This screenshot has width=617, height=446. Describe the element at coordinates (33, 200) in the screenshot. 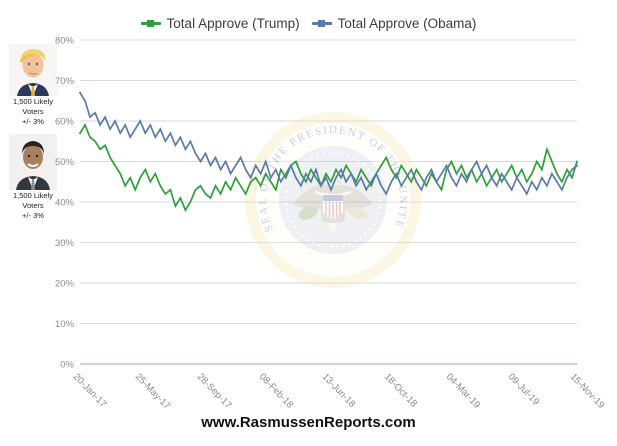

I see `obama-sample-size: 1,500 Likely Voters` at that location.